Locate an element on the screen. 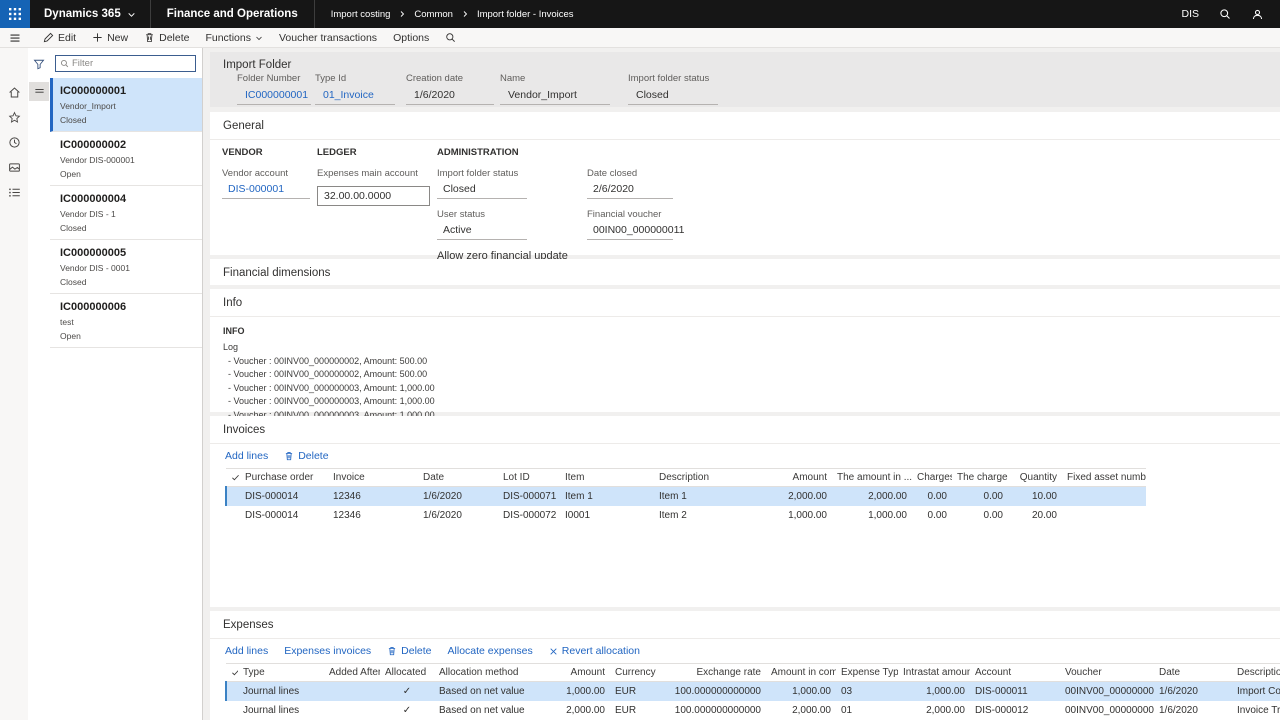 The width and height of the screenshot is (1280, 720). cell-voucher: 00INV00_000000002 is located at coordinates (1107, 691).